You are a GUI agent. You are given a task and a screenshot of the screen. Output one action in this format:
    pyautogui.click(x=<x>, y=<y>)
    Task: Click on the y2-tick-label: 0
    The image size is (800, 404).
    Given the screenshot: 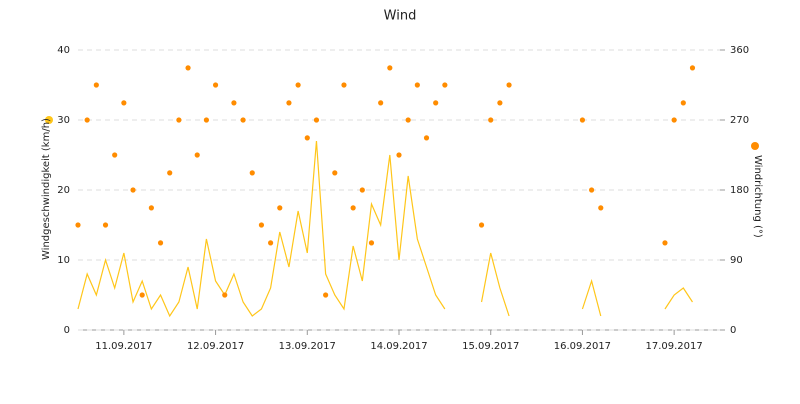 What is the action you would take?
    pyautogui.click(x=733, y=330)
    